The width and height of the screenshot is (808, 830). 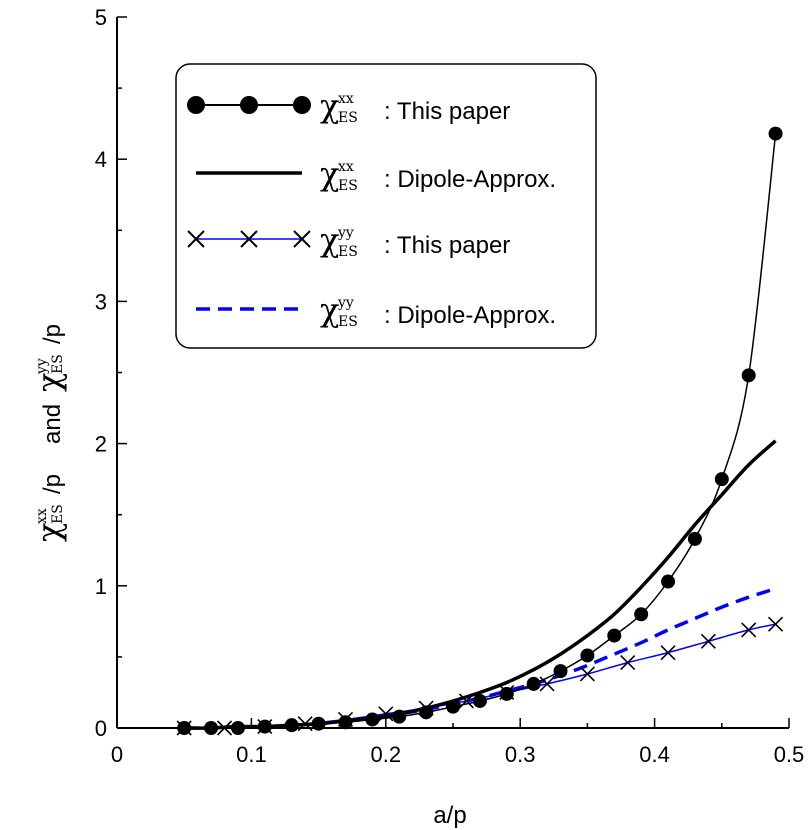 I want to click on y-tick-label: 4, so click(x=101, y=159).